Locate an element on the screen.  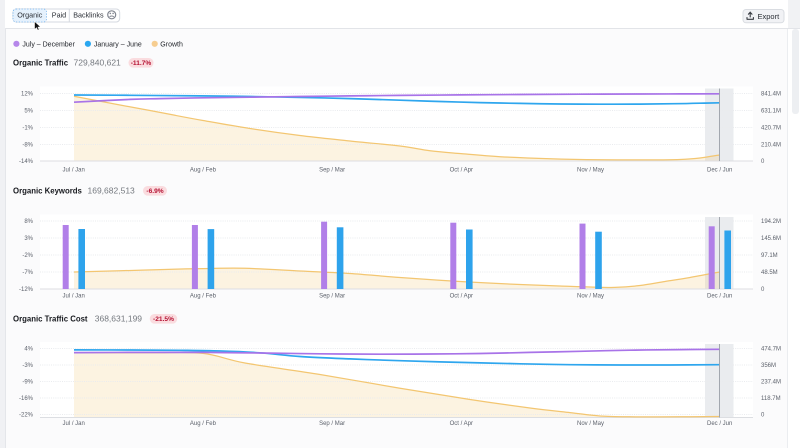
svg-text: -2% is located at coordinates (27, 256).